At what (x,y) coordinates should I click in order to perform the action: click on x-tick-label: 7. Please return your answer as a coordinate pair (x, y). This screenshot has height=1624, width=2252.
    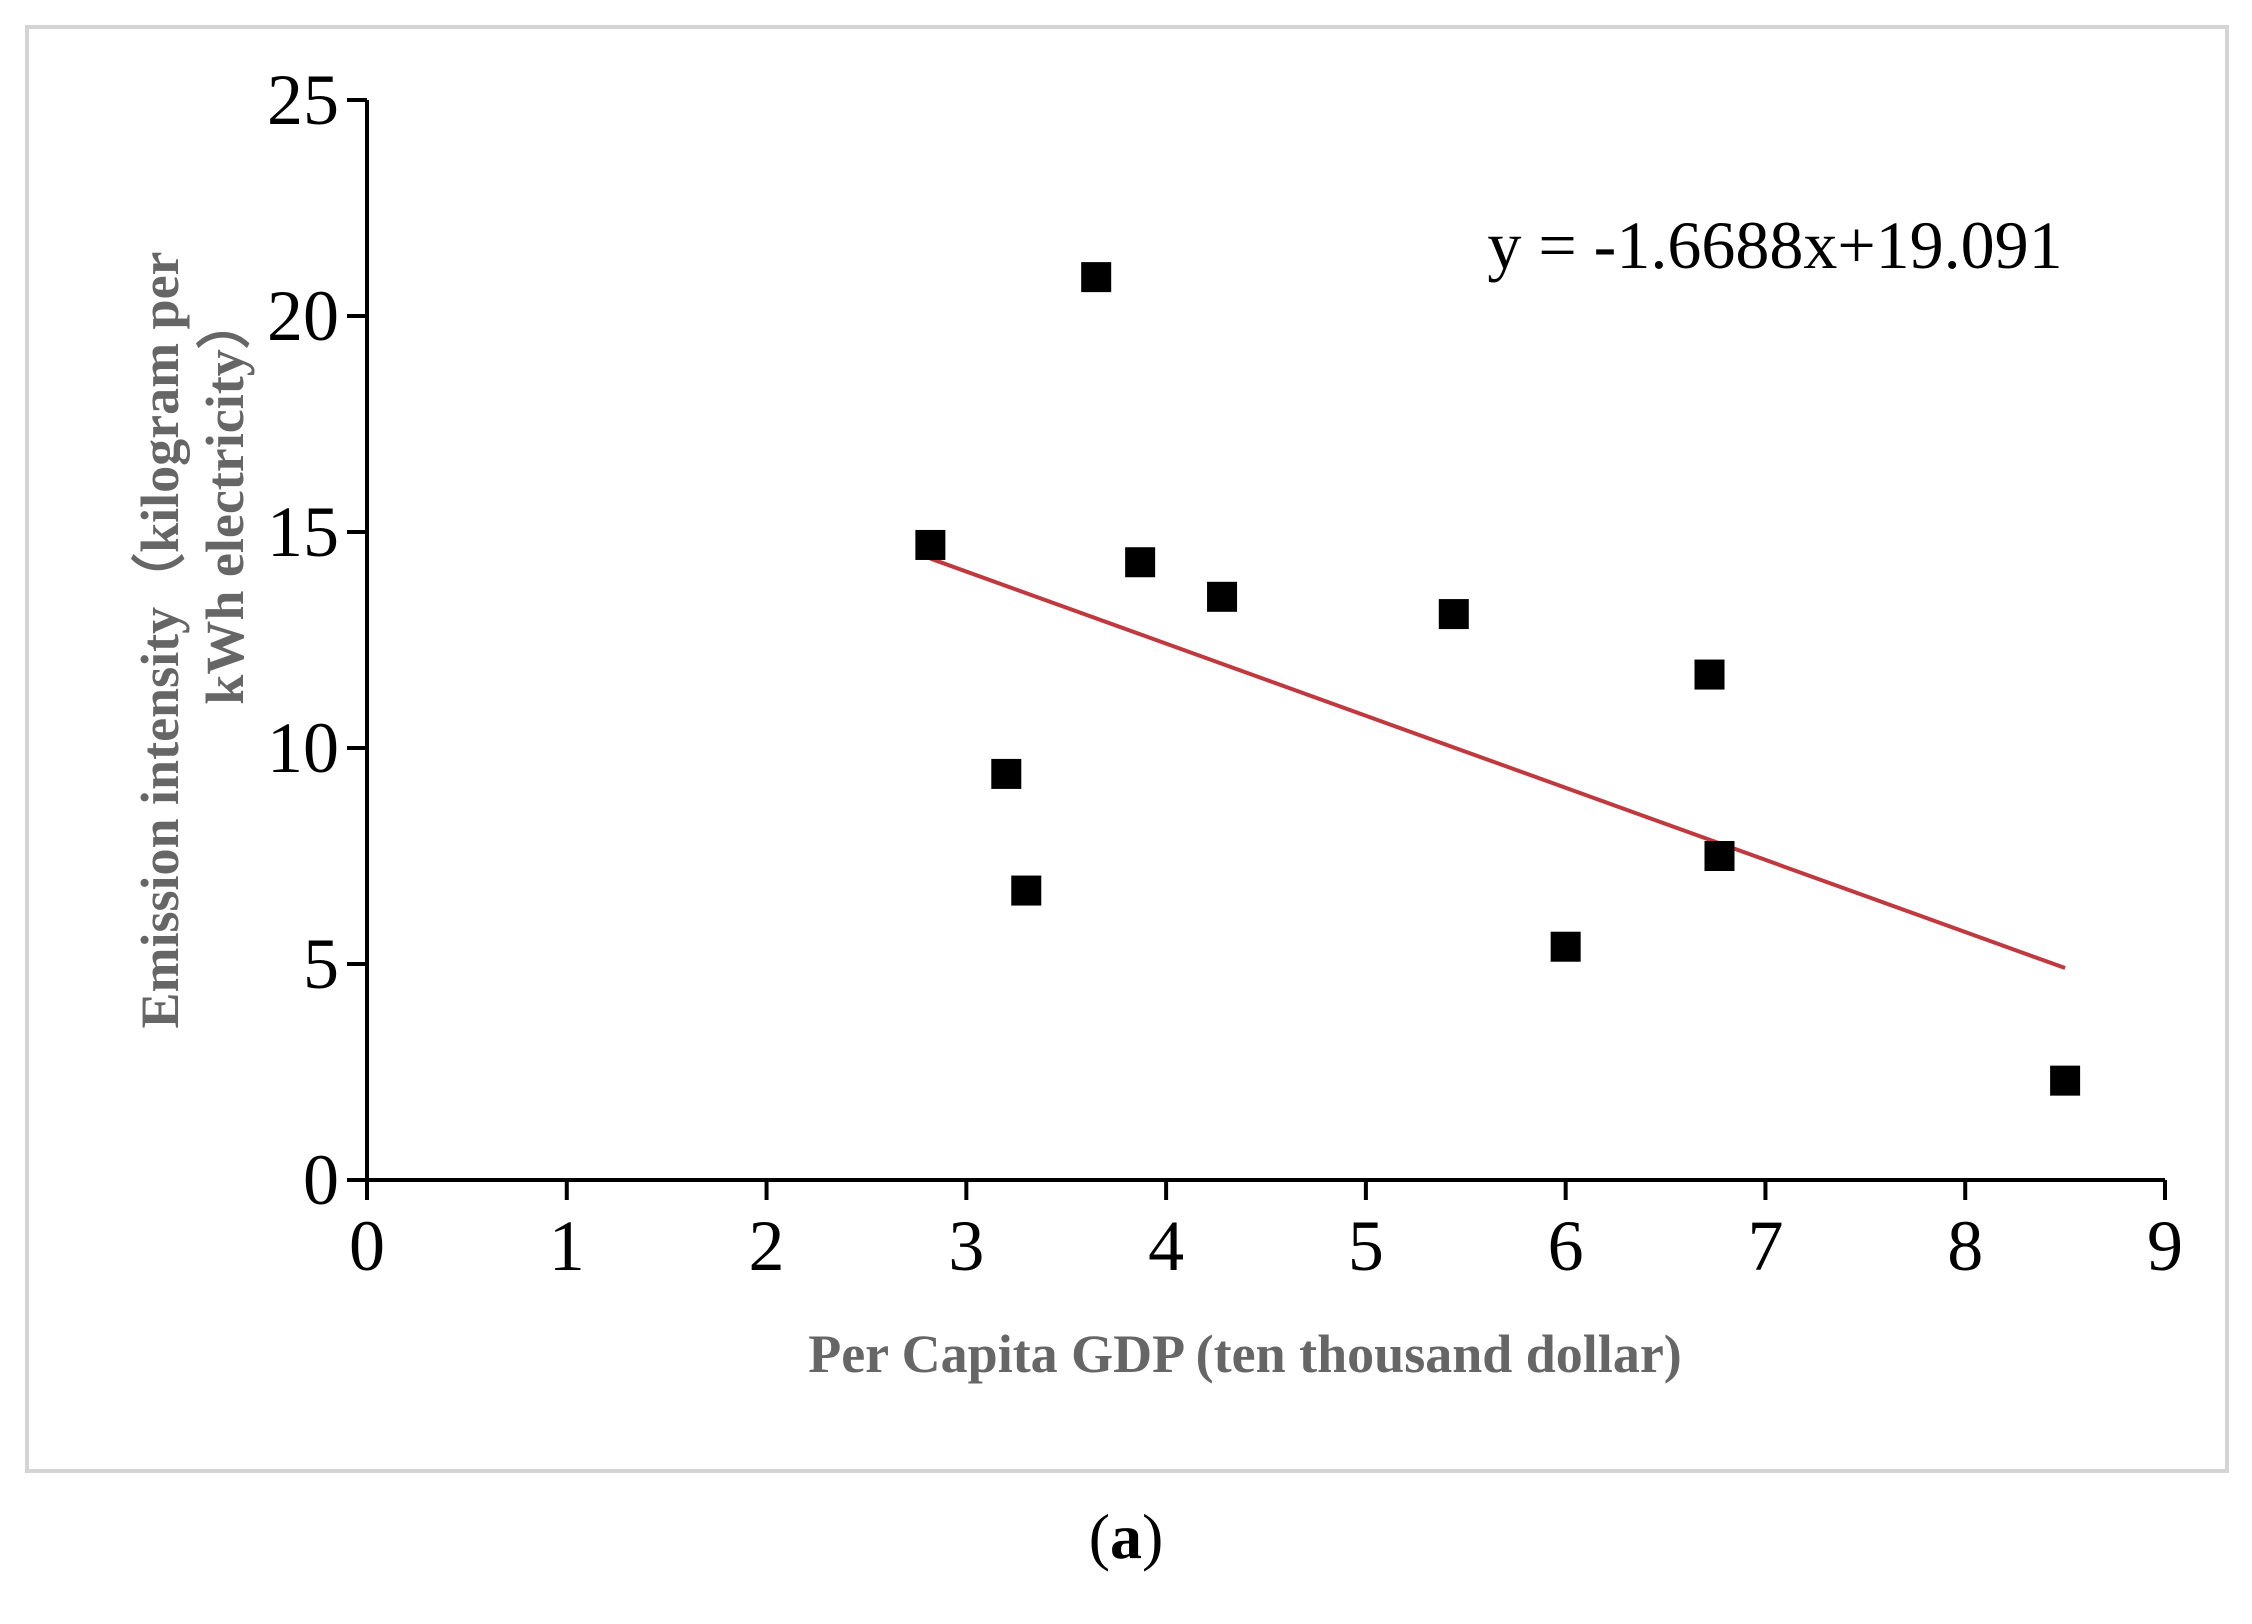
    Looking at the image, I should click on (1765, 1246).